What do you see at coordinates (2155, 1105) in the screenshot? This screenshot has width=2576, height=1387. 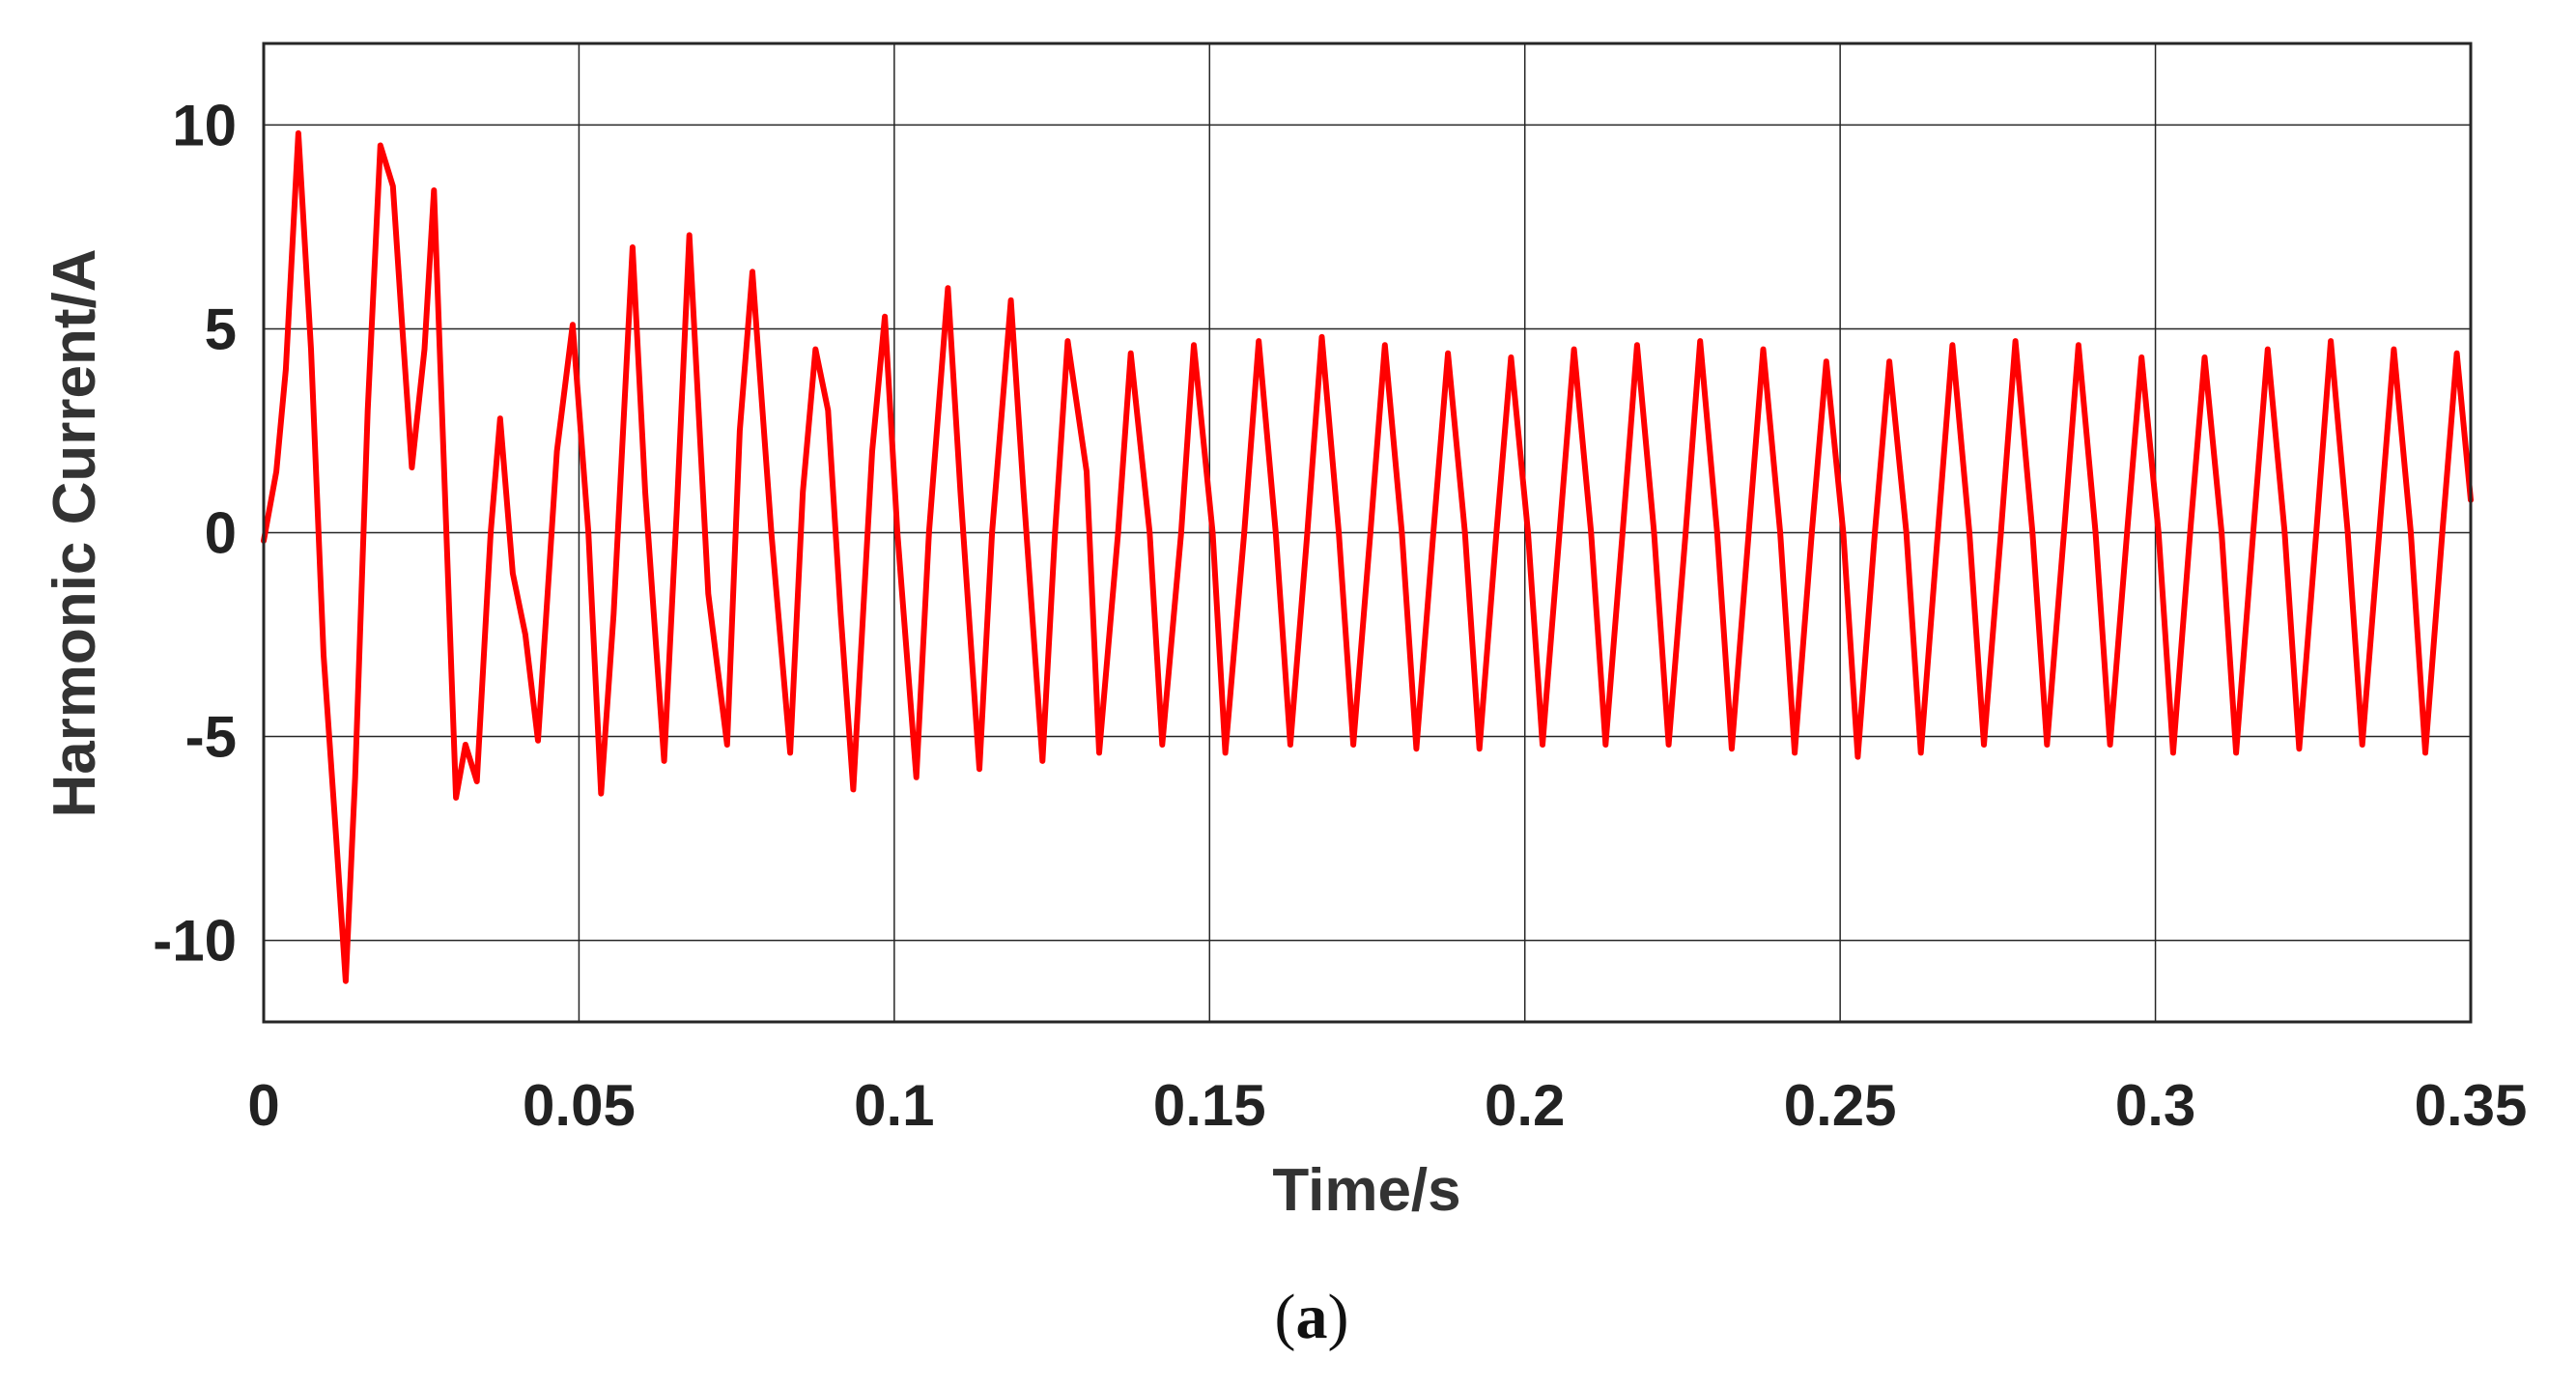 I see `x-tick-label: 0.3` at bounding box center [2155, 1105].